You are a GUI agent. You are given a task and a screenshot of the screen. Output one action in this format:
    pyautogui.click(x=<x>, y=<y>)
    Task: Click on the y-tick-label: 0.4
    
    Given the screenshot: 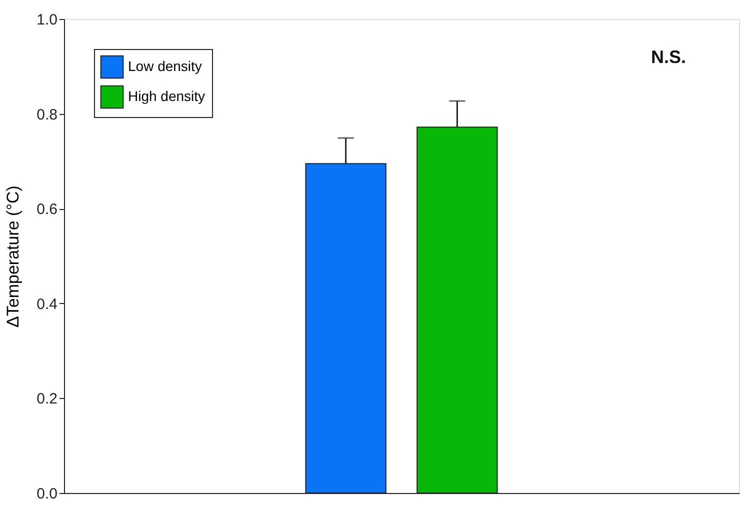 What is the action you would take?
    pyautogui.click(x=47, y=304)
    